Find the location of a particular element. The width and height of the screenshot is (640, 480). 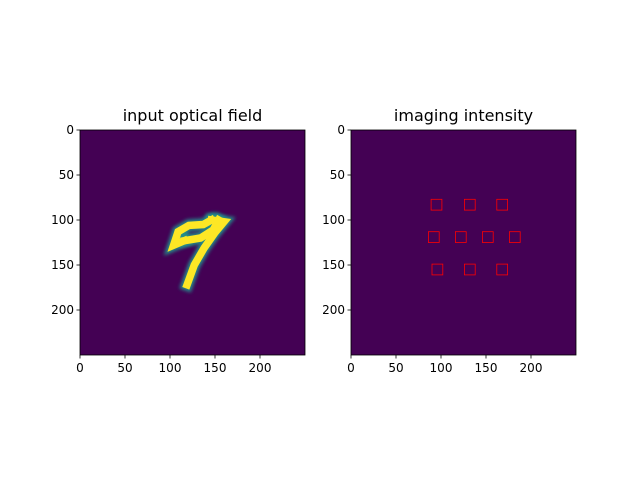

panel-title: input optical field is located at coordinates (193, 115).